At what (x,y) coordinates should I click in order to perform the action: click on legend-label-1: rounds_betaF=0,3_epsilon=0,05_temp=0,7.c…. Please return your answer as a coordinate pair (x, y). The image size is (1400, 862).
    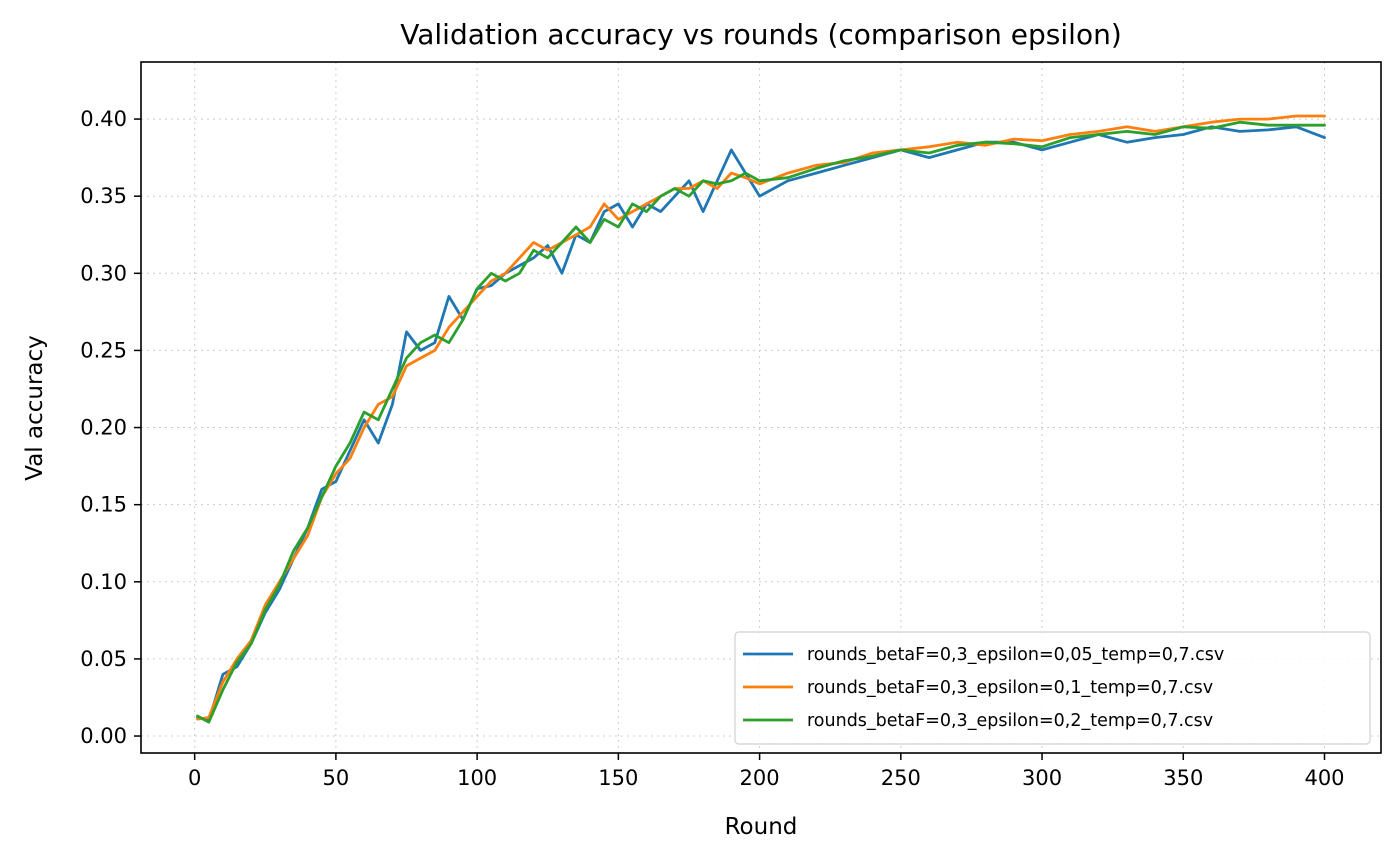
    Looking at the image, I should click on (1015, 655).